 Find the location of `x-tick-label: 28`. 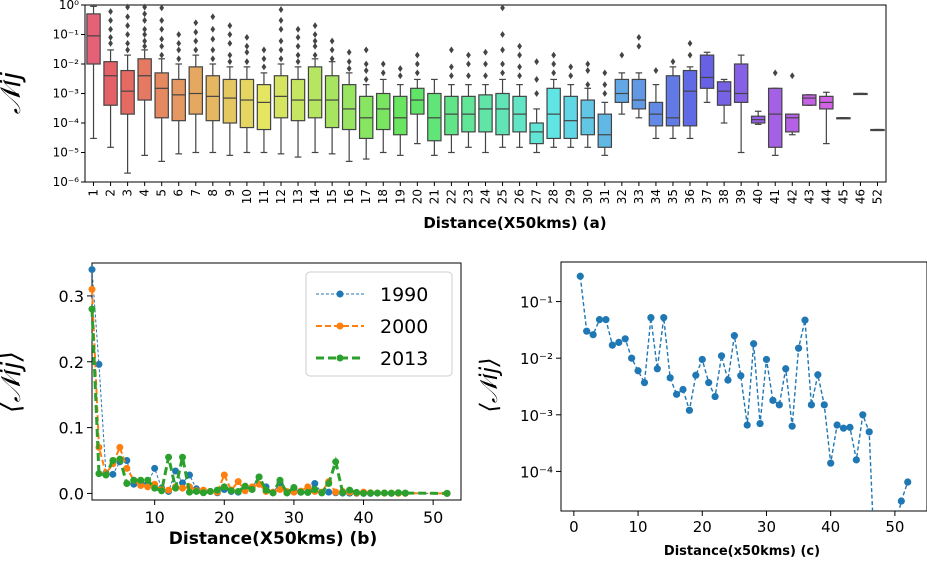

x-tick-label: 28 is located at coordinates (554, 196).